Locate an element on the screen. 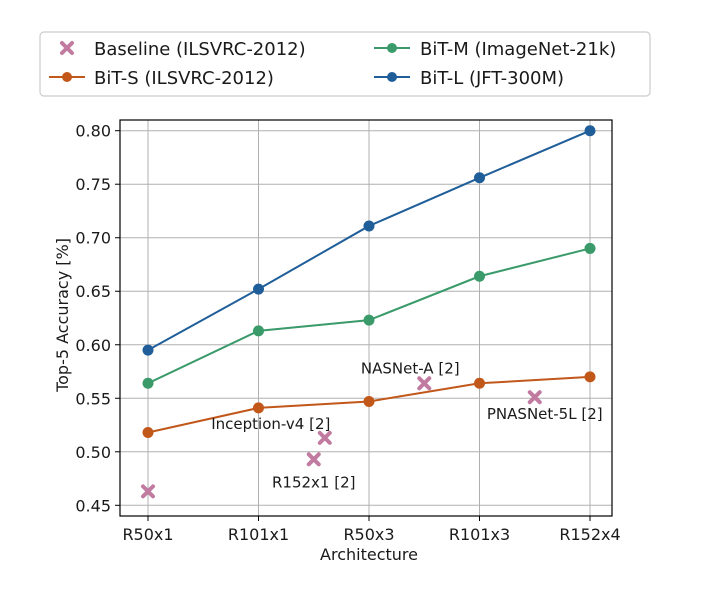  legend-marker-bit-l is located at coordinates (392, 77).